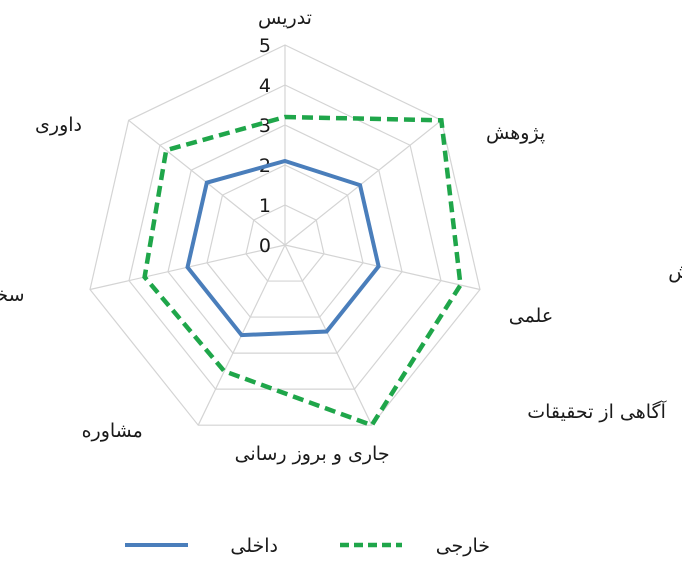  Describe the element at coordinates (265, 46) in the screenshot. I see `tick-label: 5` at that location.